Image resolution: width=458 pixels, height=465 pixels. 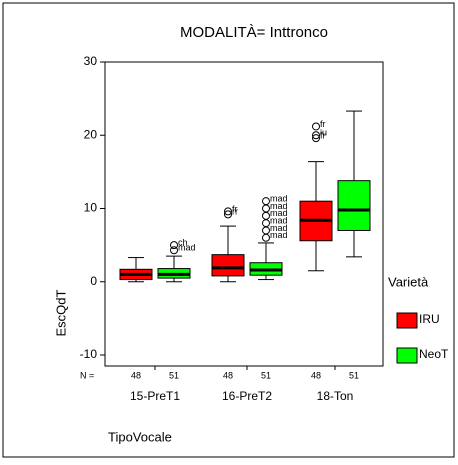 I want to click on x-tick-label: 15-PreT1, so click(x=155, y=396).